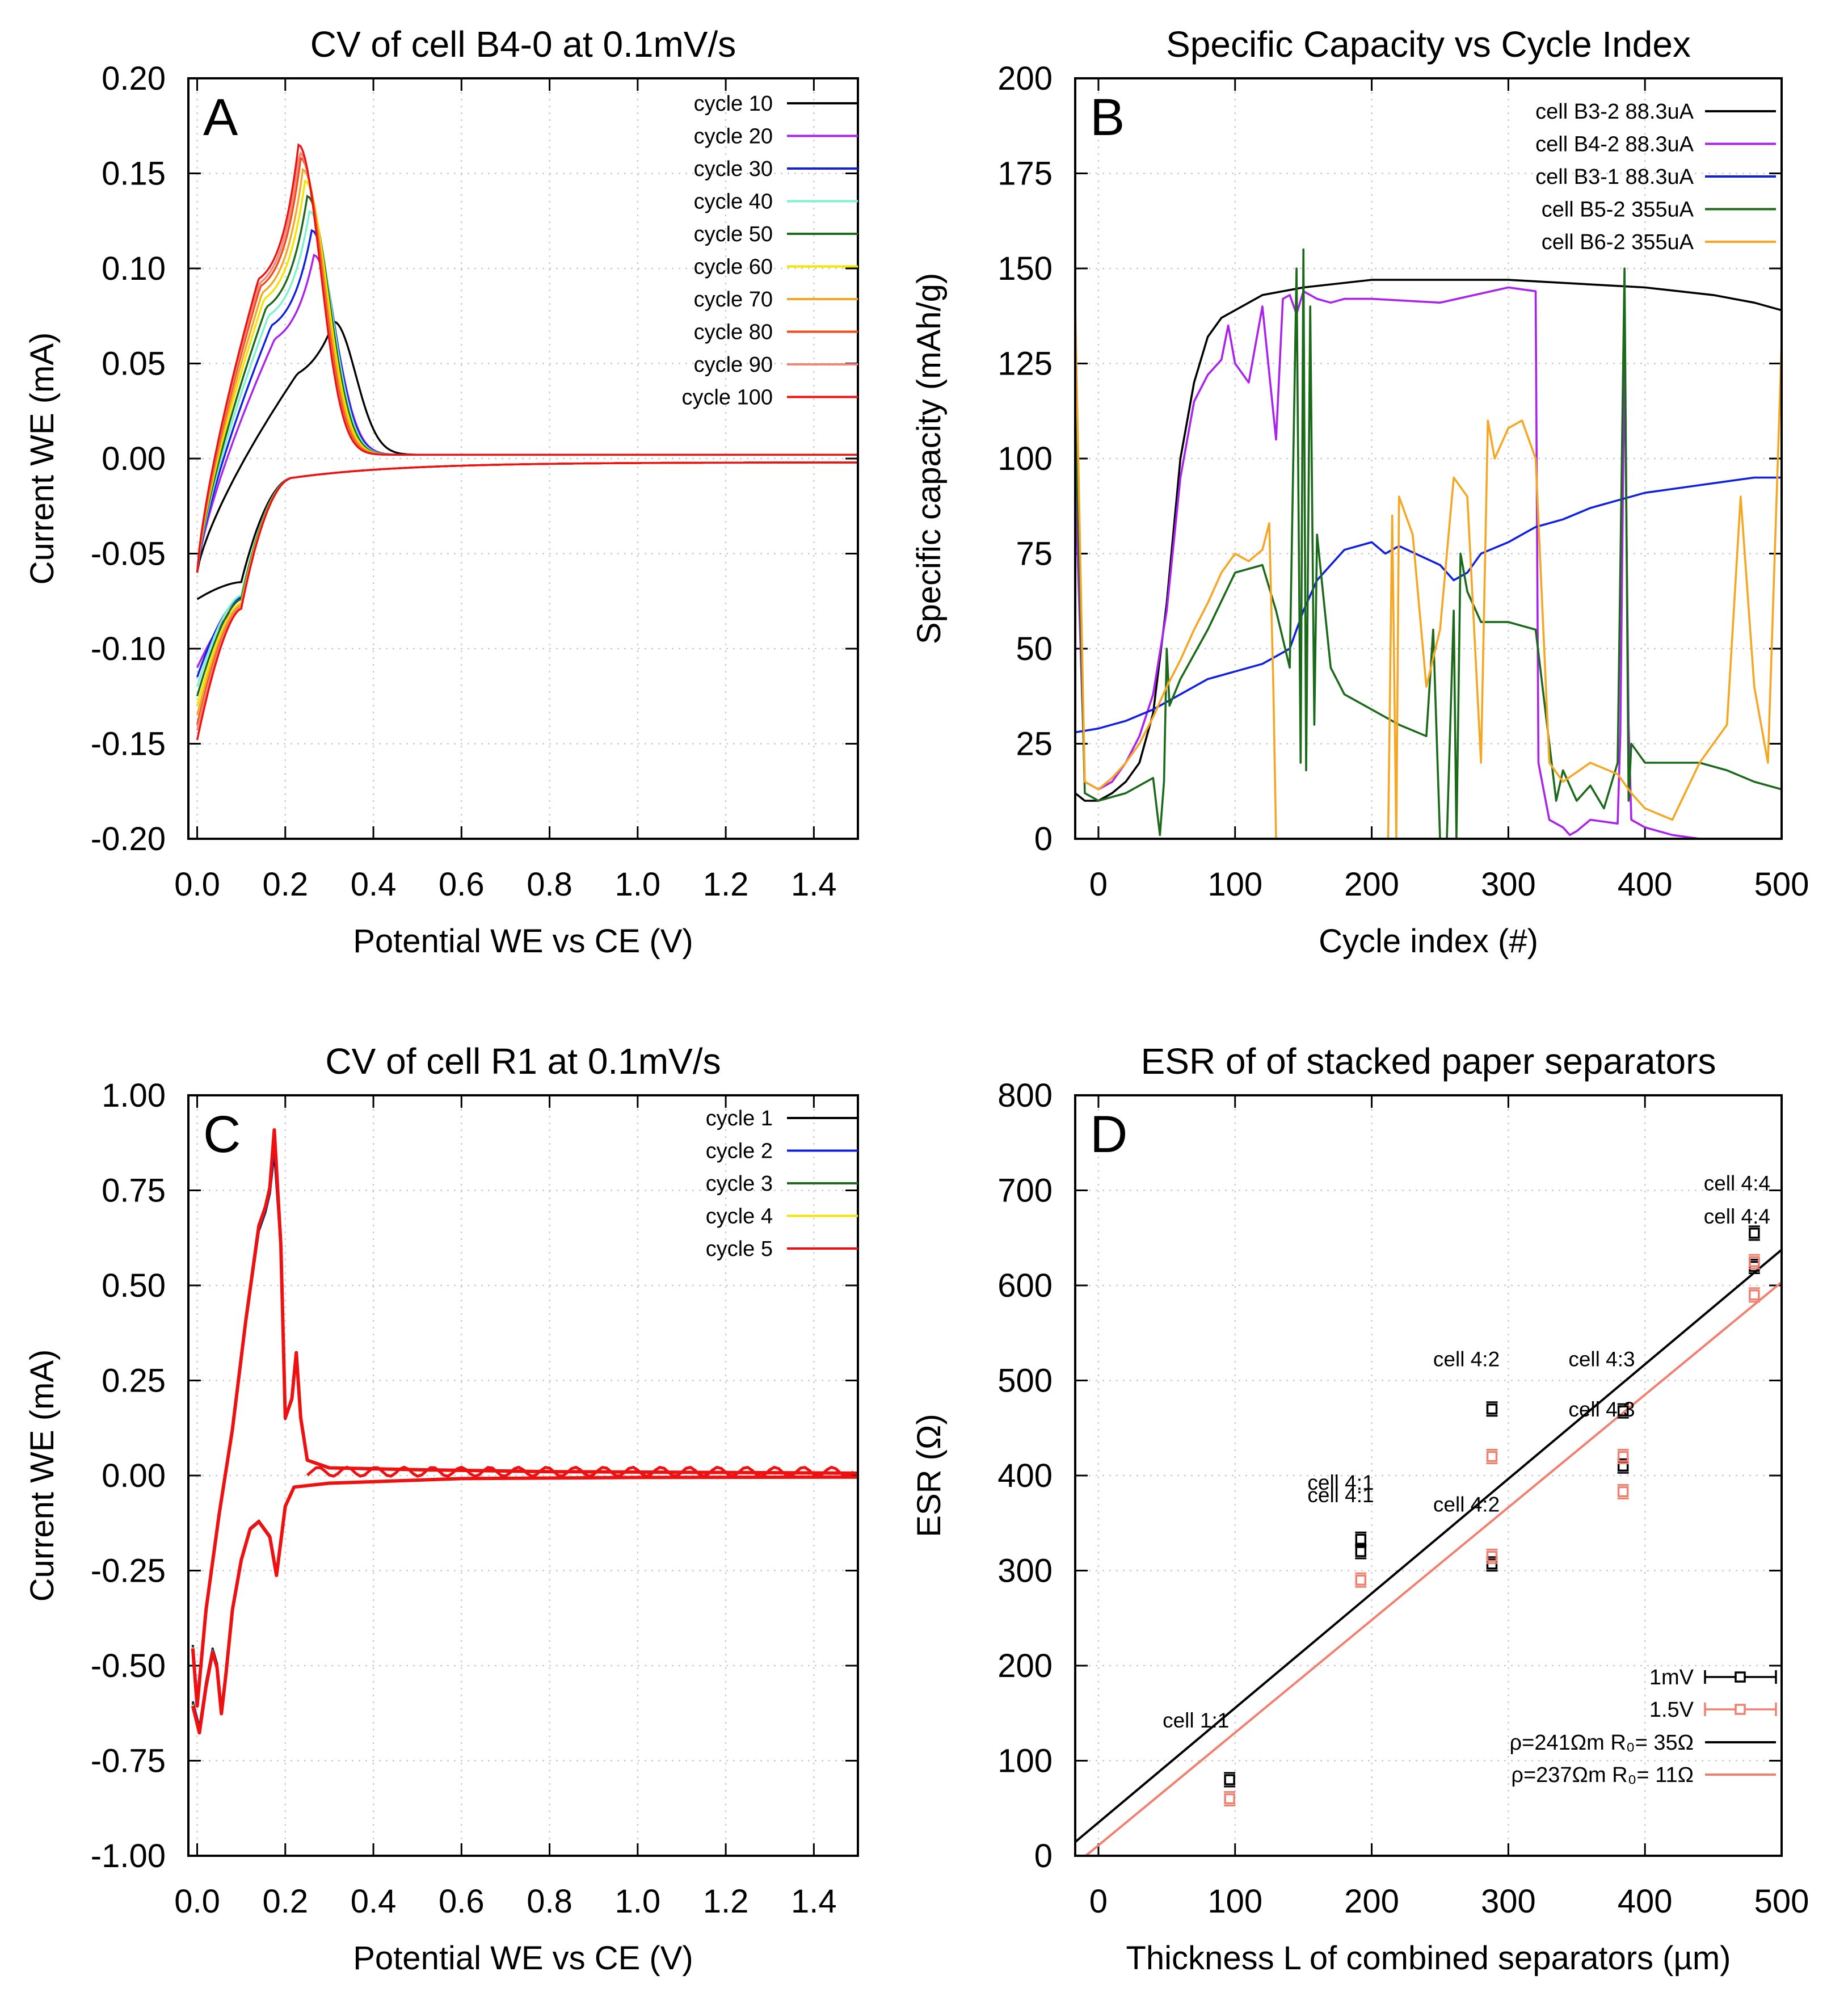 The image size is (1848, 2009). What do you see at coordinates (197, 884) in the screenshot?
I see `x-tick-label: 0.0` at bounding box center [197, 884].